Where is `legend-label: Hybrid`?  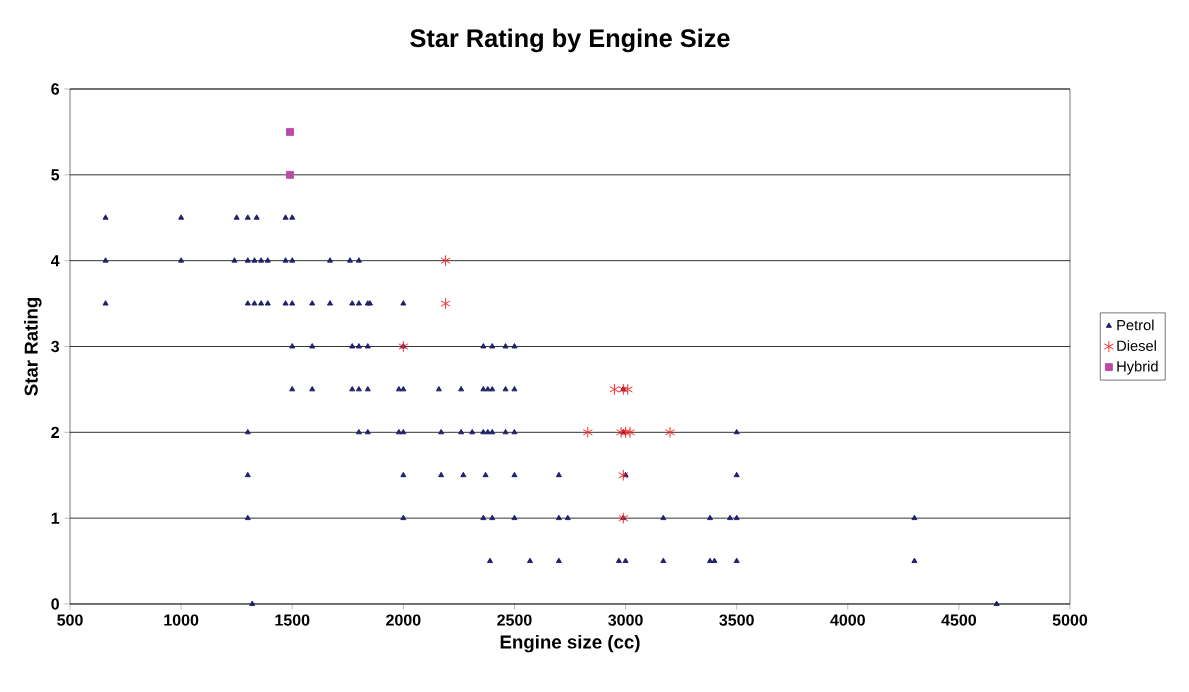
legend-label: Hybrid is located at coordinates (1137, 367).